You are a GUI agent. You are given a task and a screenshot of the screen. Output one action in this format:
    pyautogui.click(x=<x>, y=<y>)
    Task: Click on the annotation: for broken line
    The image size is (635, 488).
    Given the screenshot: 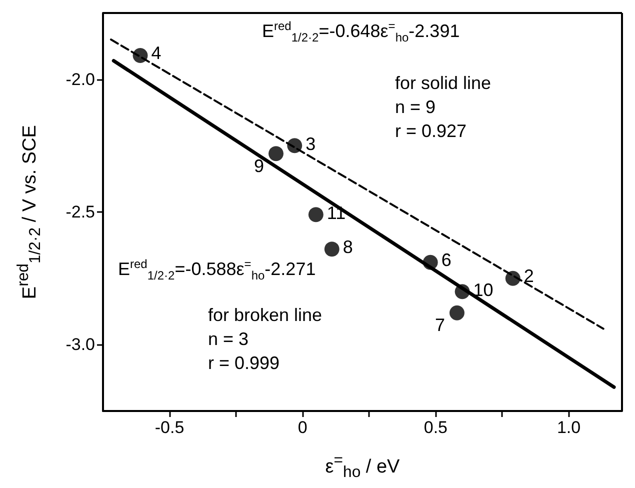 What is the action you would take?
    pyautogui.click(x=265, y=315)
    